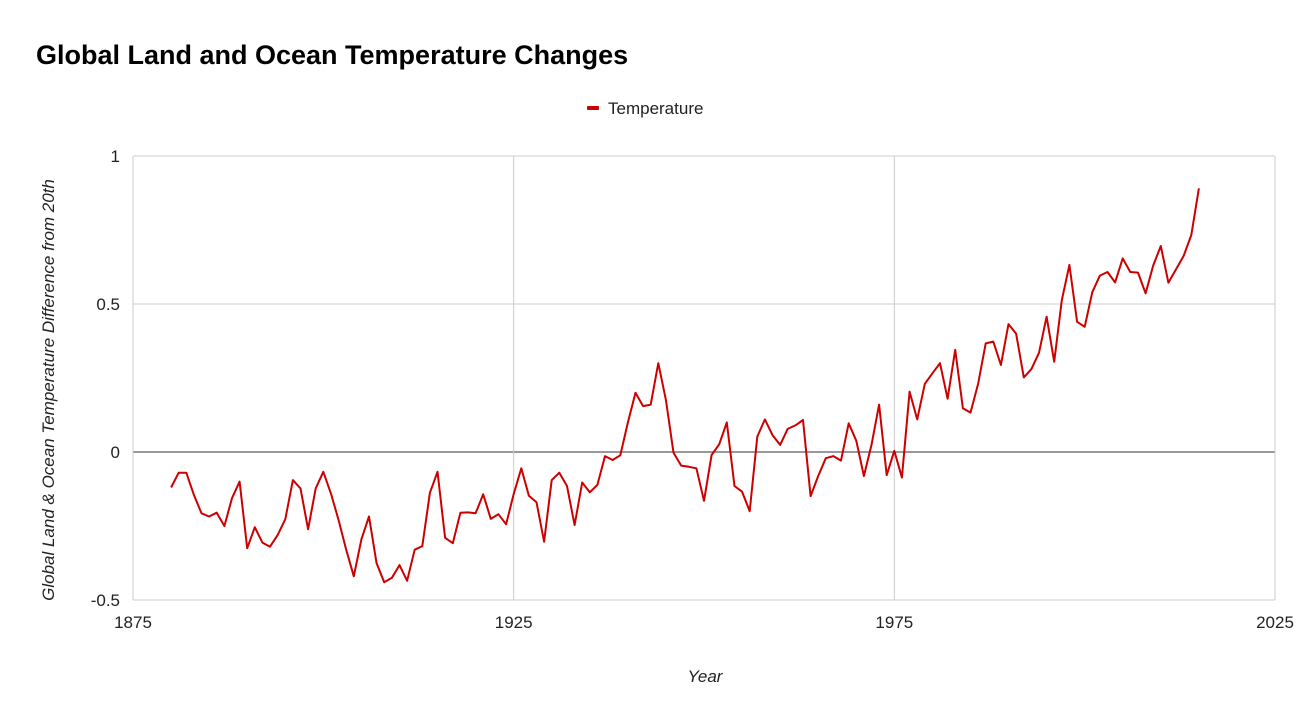 The image size is (1312, 724). I want to click on x-tick-label: 1925, so click(514, 622).